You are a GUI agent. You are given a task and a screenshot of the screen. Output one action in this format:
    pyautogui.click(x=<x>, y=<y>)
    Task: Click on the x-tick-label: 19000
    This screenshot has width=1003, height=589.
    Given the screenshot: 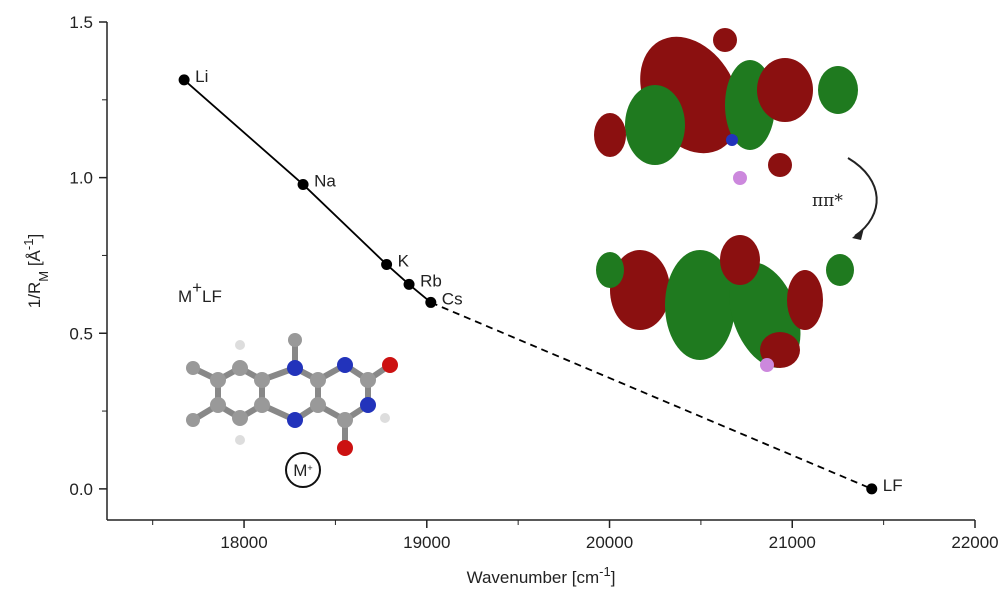 What is the action you would take?
    pyautogui.click(x=426, y=542)
    